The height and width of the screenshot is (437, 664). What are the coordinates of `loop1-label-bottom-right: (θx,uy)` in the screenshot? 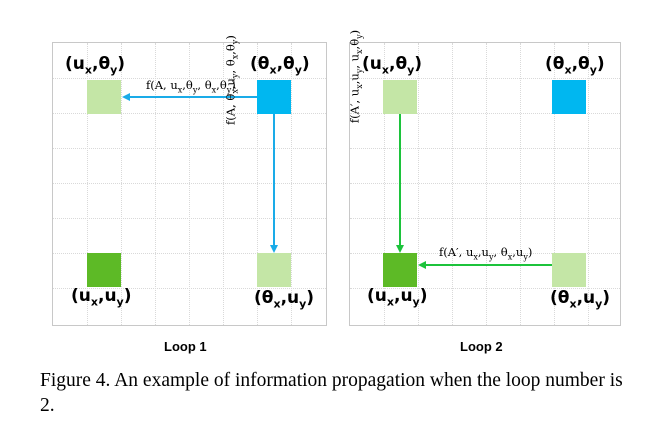 It's located at (284, 299).